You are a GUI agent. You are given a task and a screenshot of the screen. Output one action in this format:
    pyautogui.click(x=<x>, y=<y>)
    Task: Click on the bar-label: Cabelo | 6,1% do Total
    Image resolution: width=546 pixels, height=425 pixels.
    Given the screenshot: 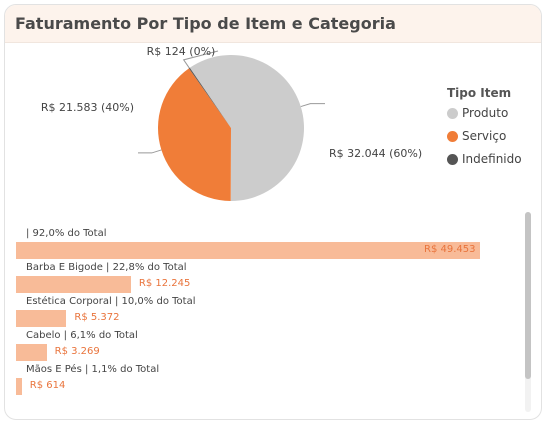 What is the action you would take?
    pyautogui.click(x=82, y=335)
    